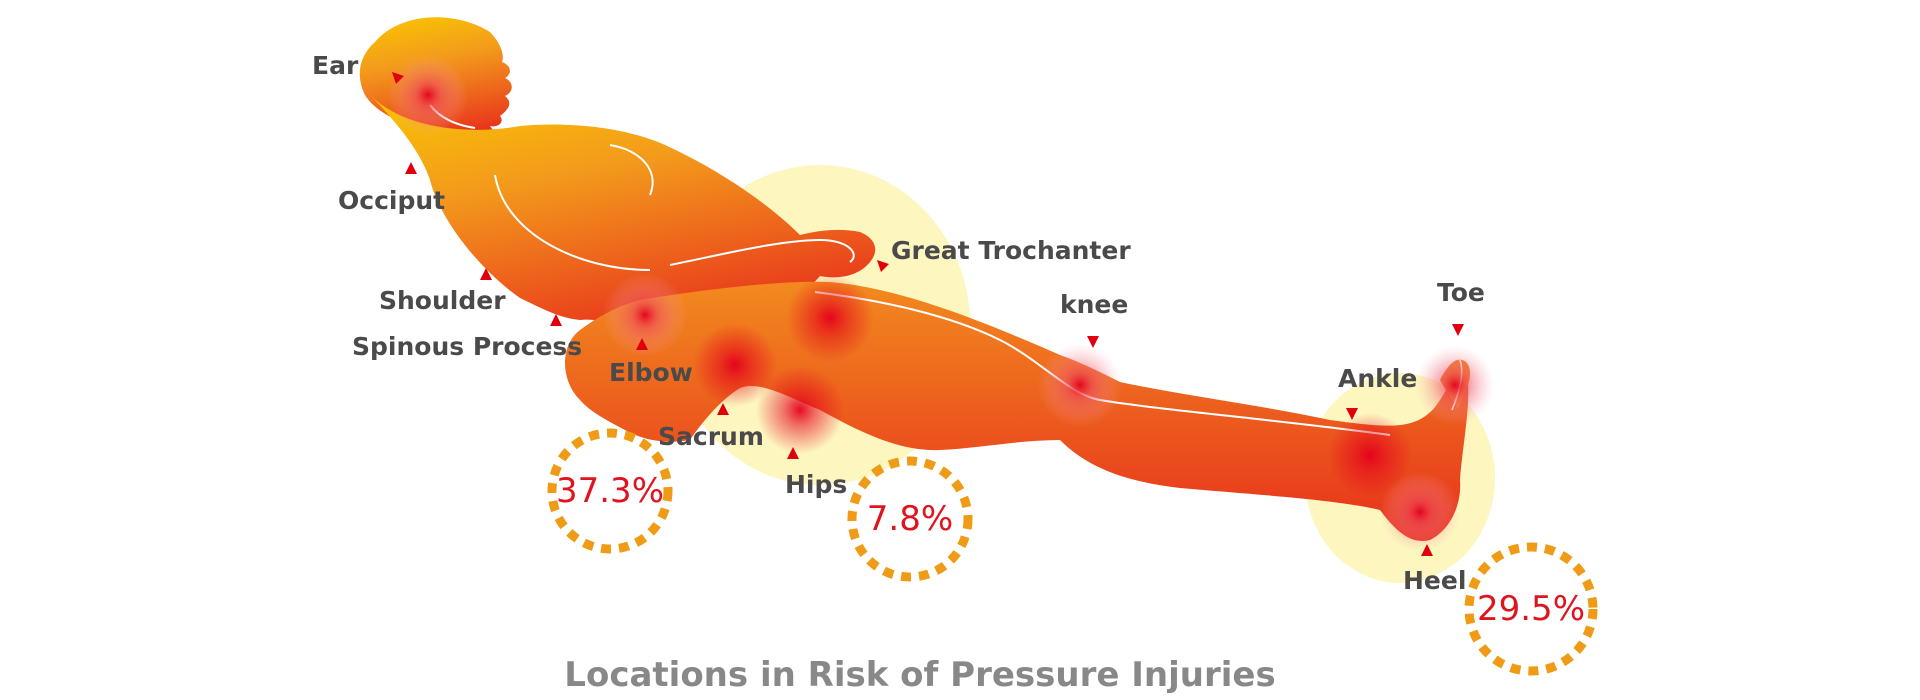 The height and width of the screenshot is (700, 1920). Describe the element at coordinates (1370, 455) in the screenshot. I see `ankle-hotspot` at that location.